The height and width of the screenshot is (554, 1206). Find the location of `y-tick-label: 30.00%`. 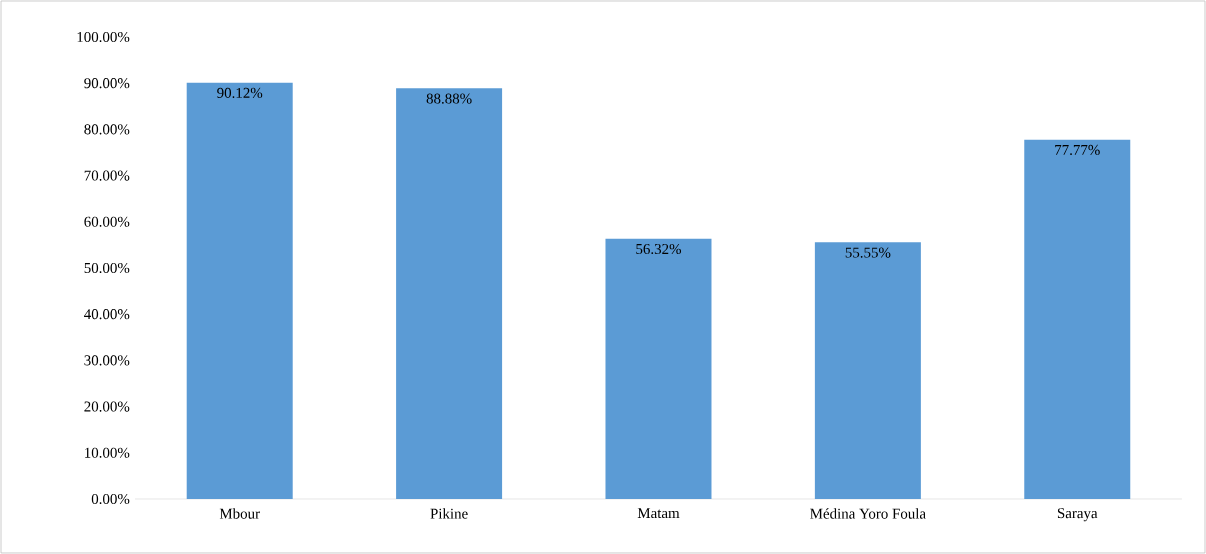

y-tick-label: 30.00% is located at coordinates (107, 360).